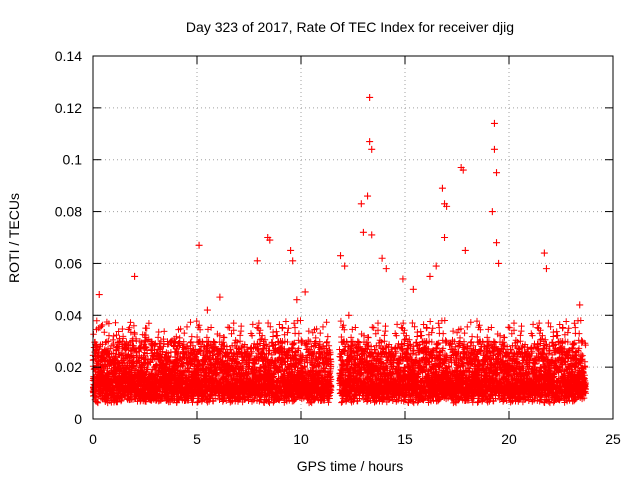 This screenshot has height=480, width=640. What do you see at coordinates (68, 212) in the screenshot?
I see `y-tick-label: 0.08` at bounding box center [68, 212].